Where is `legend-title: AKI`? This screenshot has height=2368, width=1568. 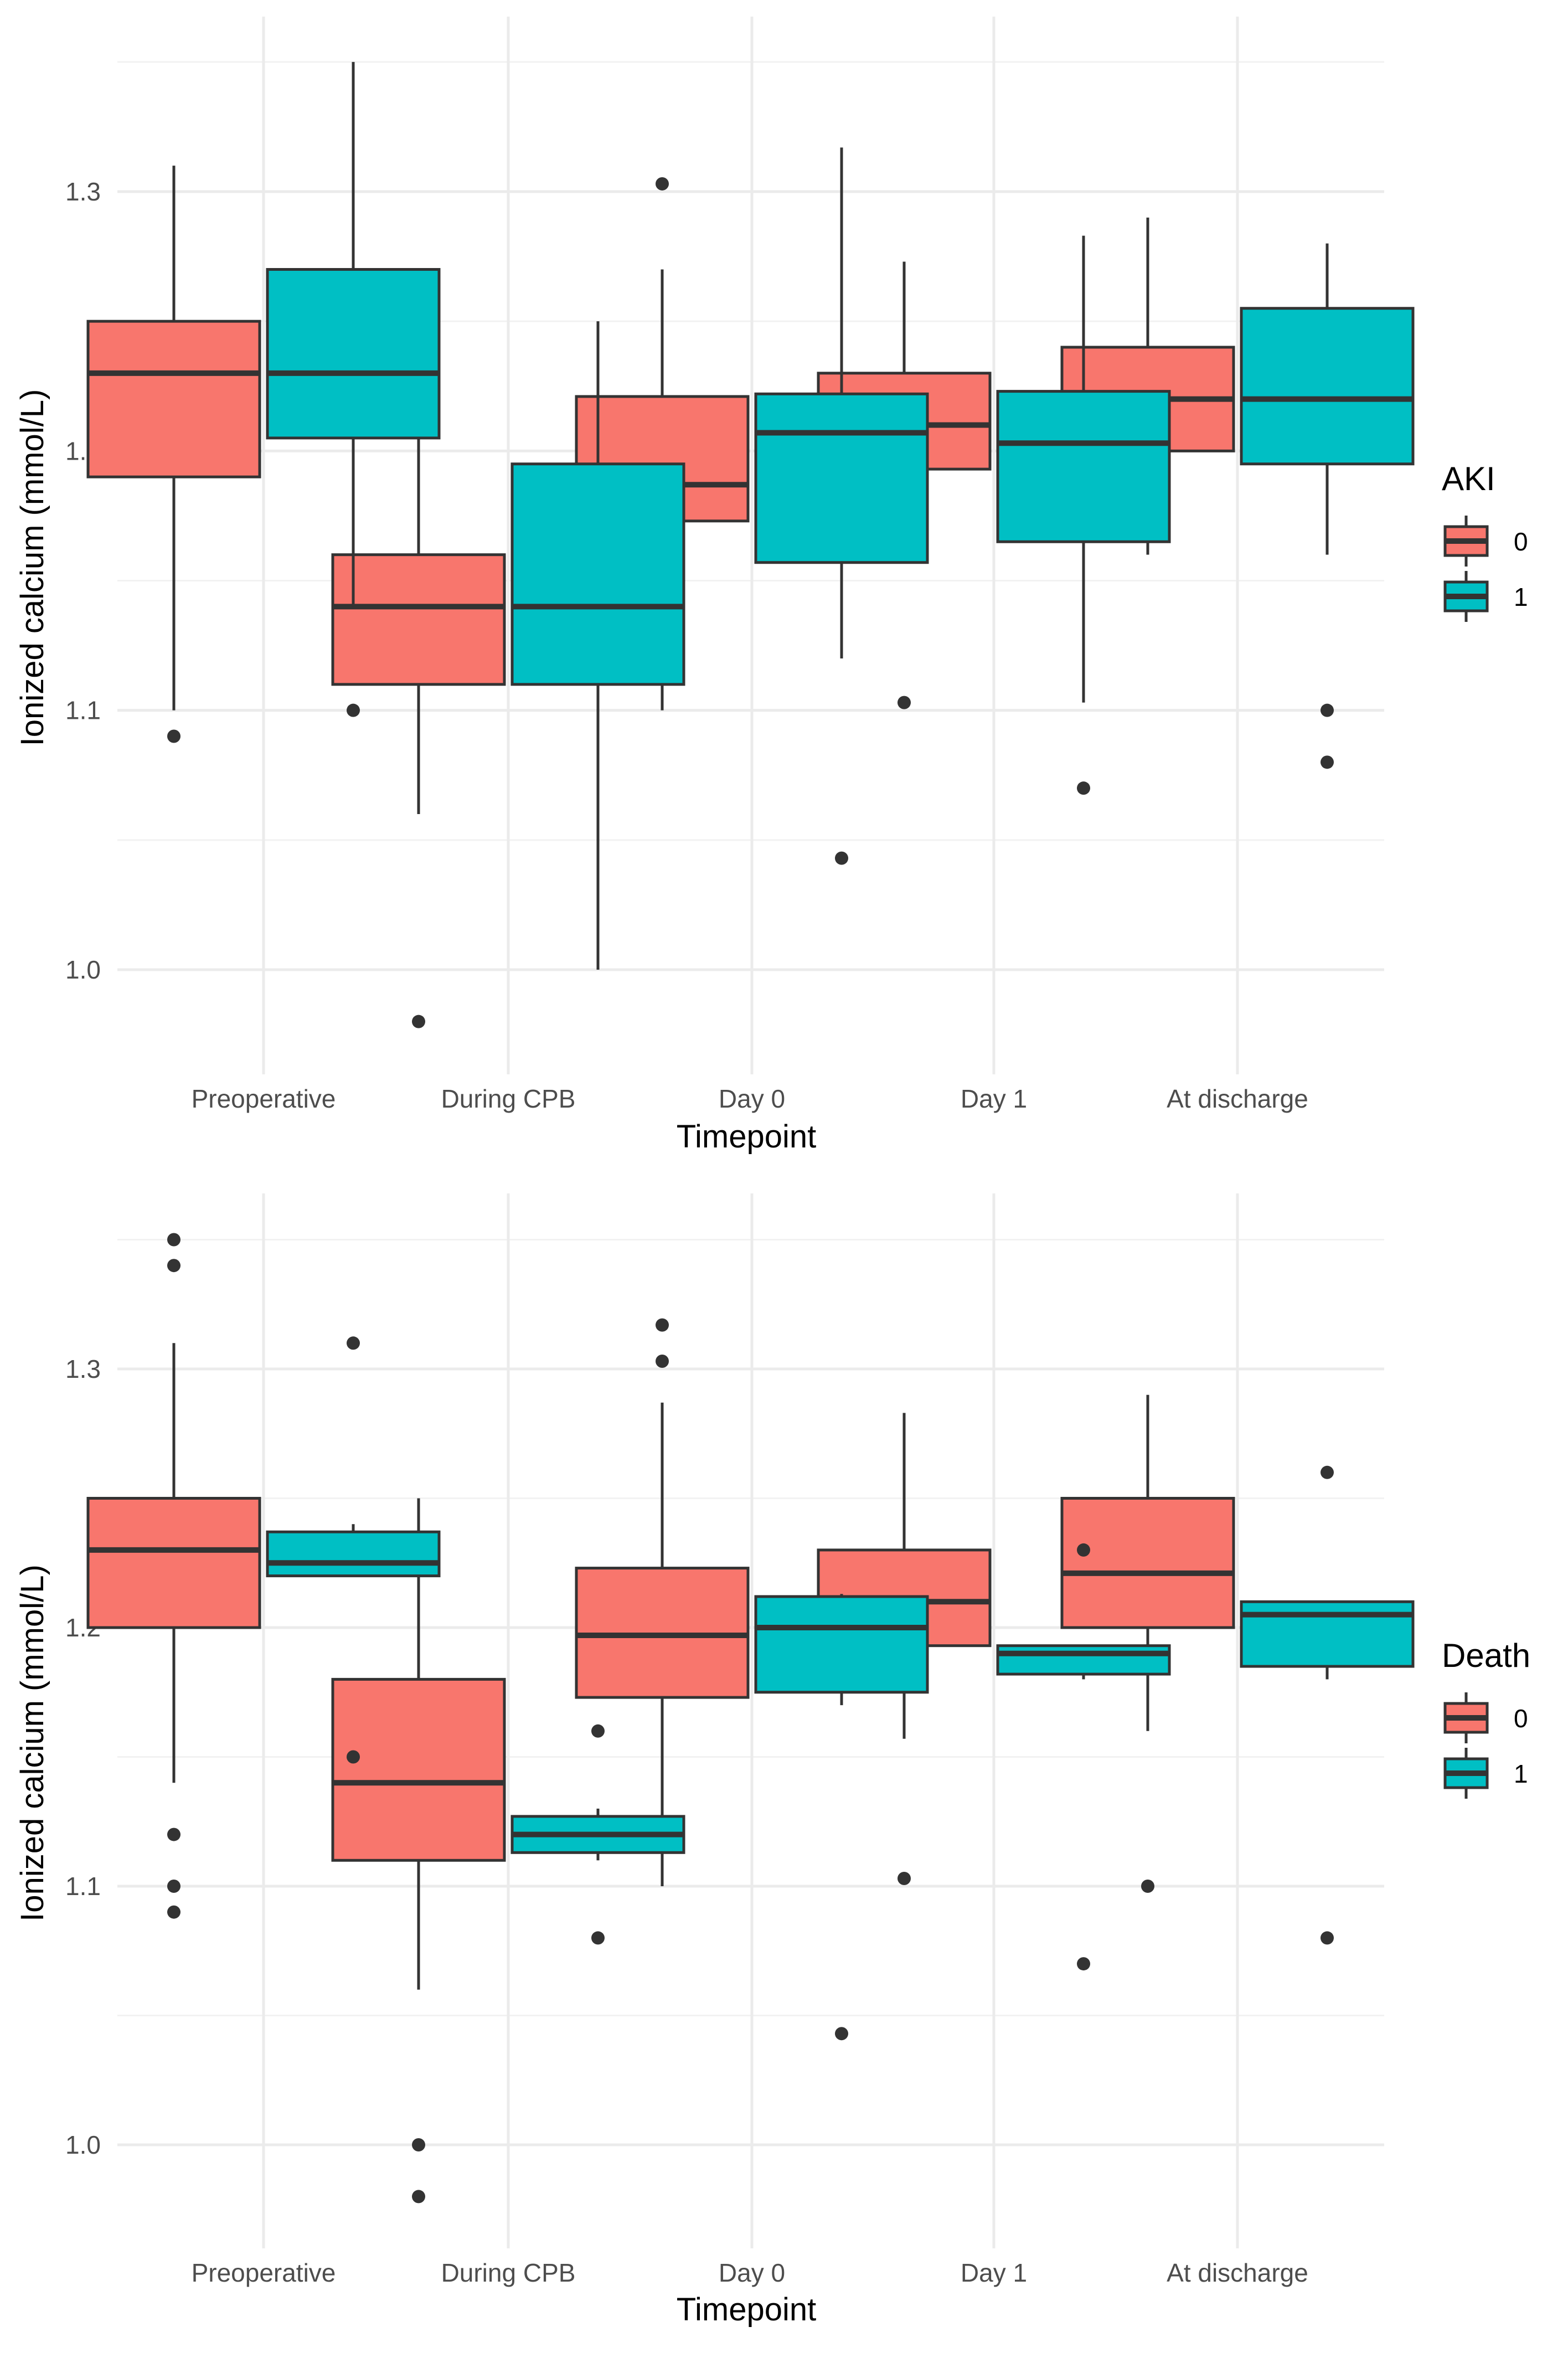 legend-title: AKI is located at coordinates (1468, 478).